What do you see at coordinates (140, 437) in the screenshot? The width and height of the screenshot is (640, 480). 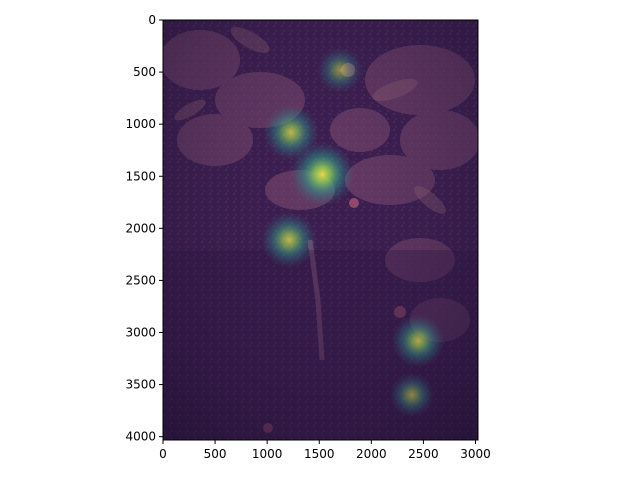 I see `y-tick-label: 4000` at bounding box center [140, 437].